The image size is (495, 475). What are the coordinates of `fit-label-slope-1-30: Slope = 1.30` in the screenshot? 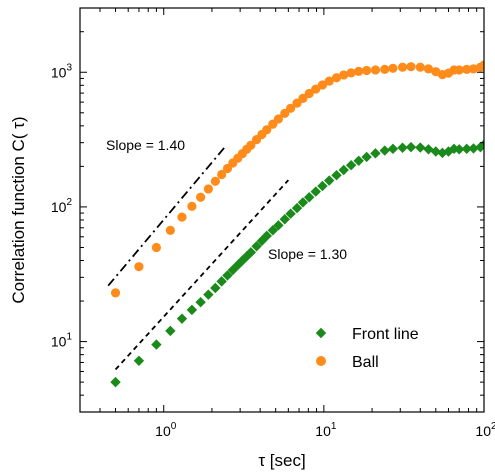 It's located at (307, 254).